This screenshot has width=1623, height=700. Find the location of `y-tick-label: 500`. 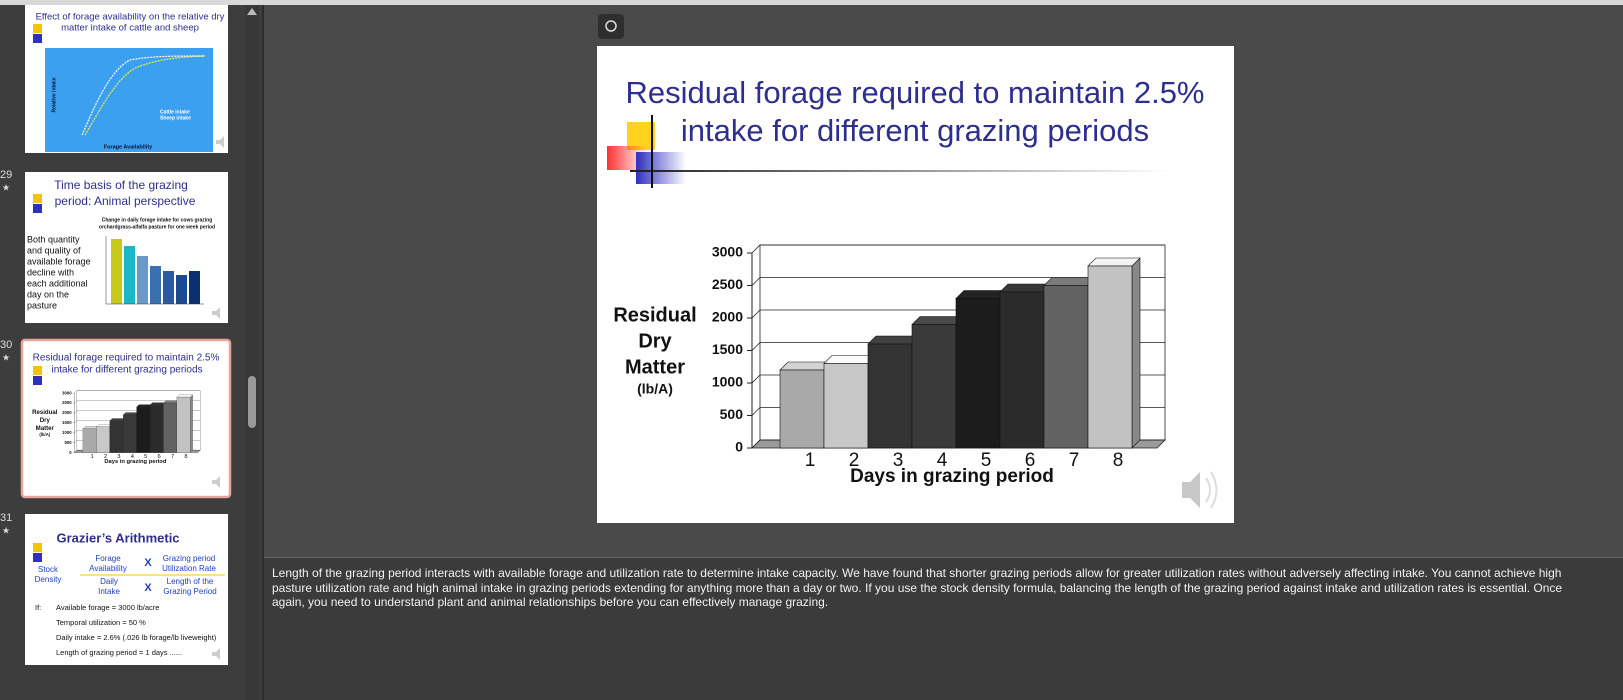

y-tick-label: 500 is located at coordinates (732, 414).